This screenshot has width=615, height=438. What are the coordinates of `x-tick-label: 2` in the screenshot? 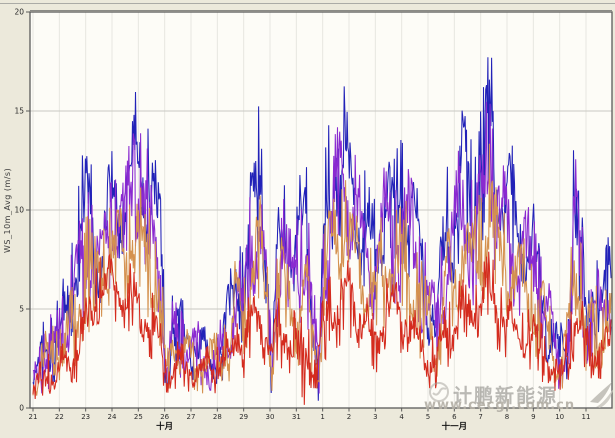 It's located at (349, 417).